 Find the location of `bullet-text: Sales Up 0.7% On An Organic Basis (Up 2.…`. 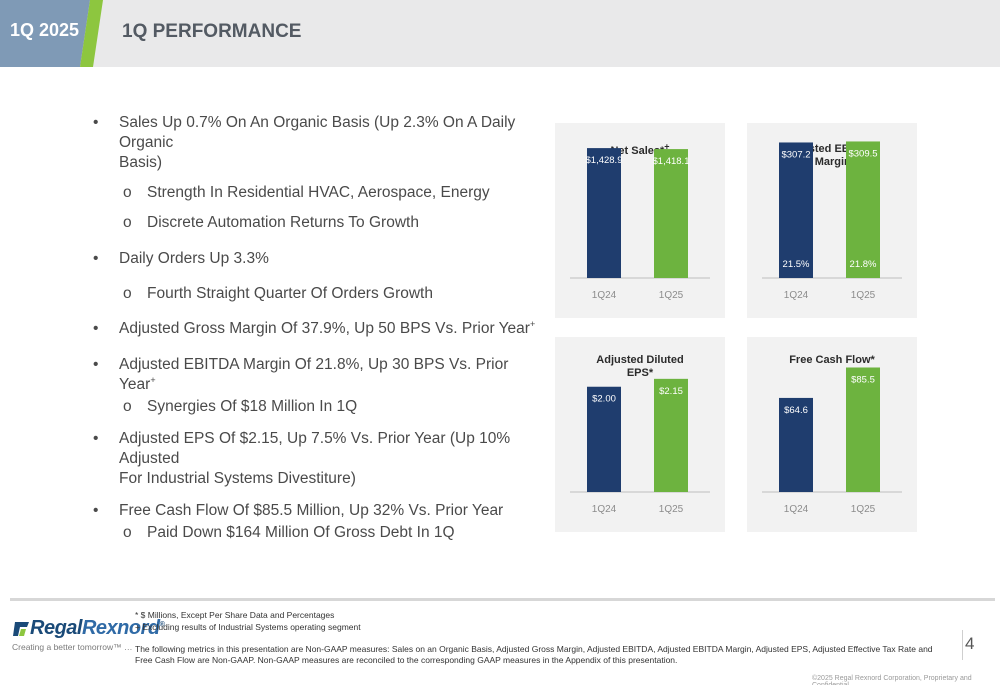

bullet-text: Sales Up 0.7% On An Organic Basis (Up 2.… is located at coordinates (317, 132).